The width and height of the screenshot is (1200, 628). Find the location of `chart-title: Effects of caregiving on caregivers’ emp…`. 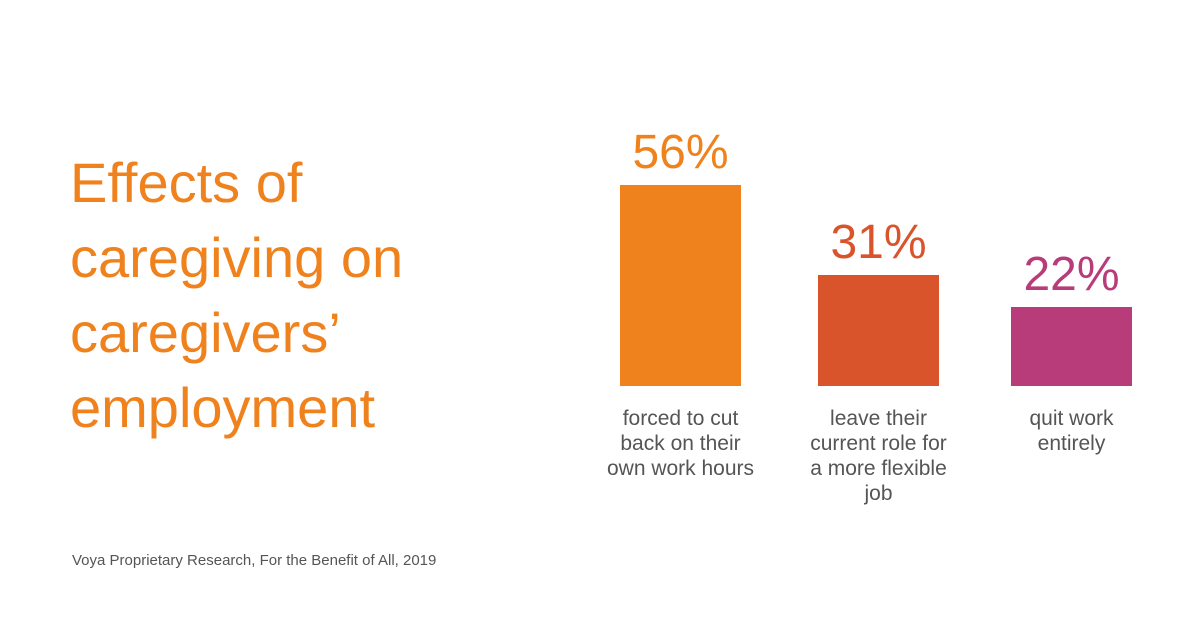

chart-title: Effects of caregiving on caregivers’ emp… is located at coordinates (237, 295).